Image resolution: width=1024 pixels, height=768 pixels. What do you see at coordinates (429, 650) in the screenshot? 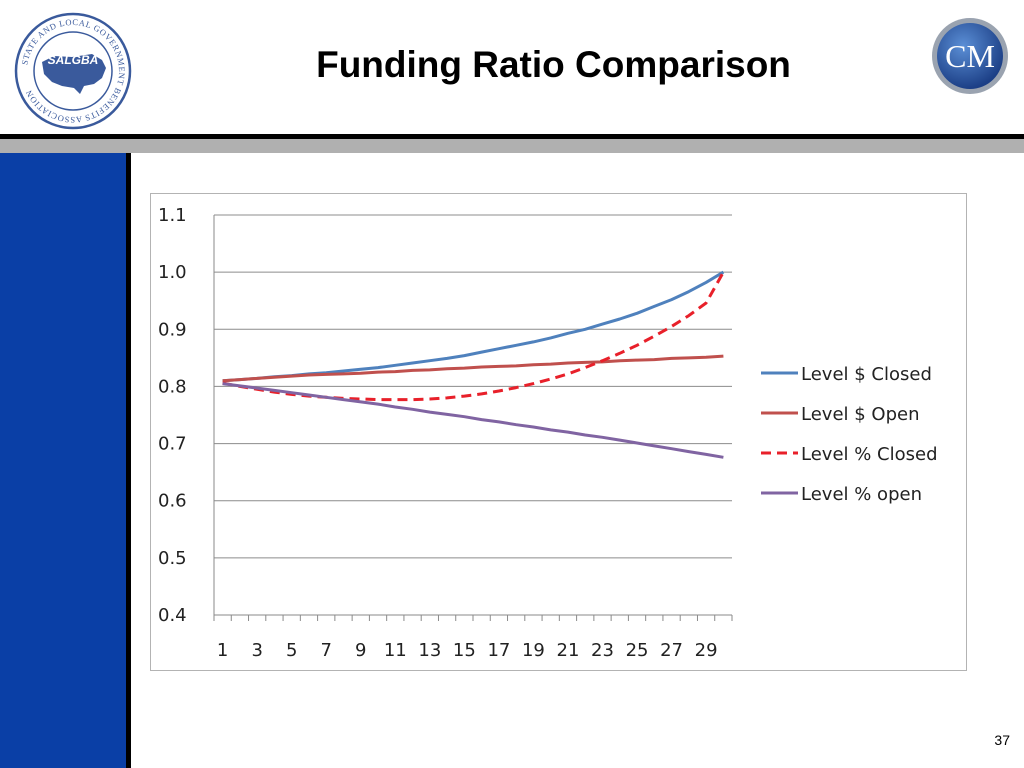
I see `x-tick-label: 13` at bounding box center [429, 650].